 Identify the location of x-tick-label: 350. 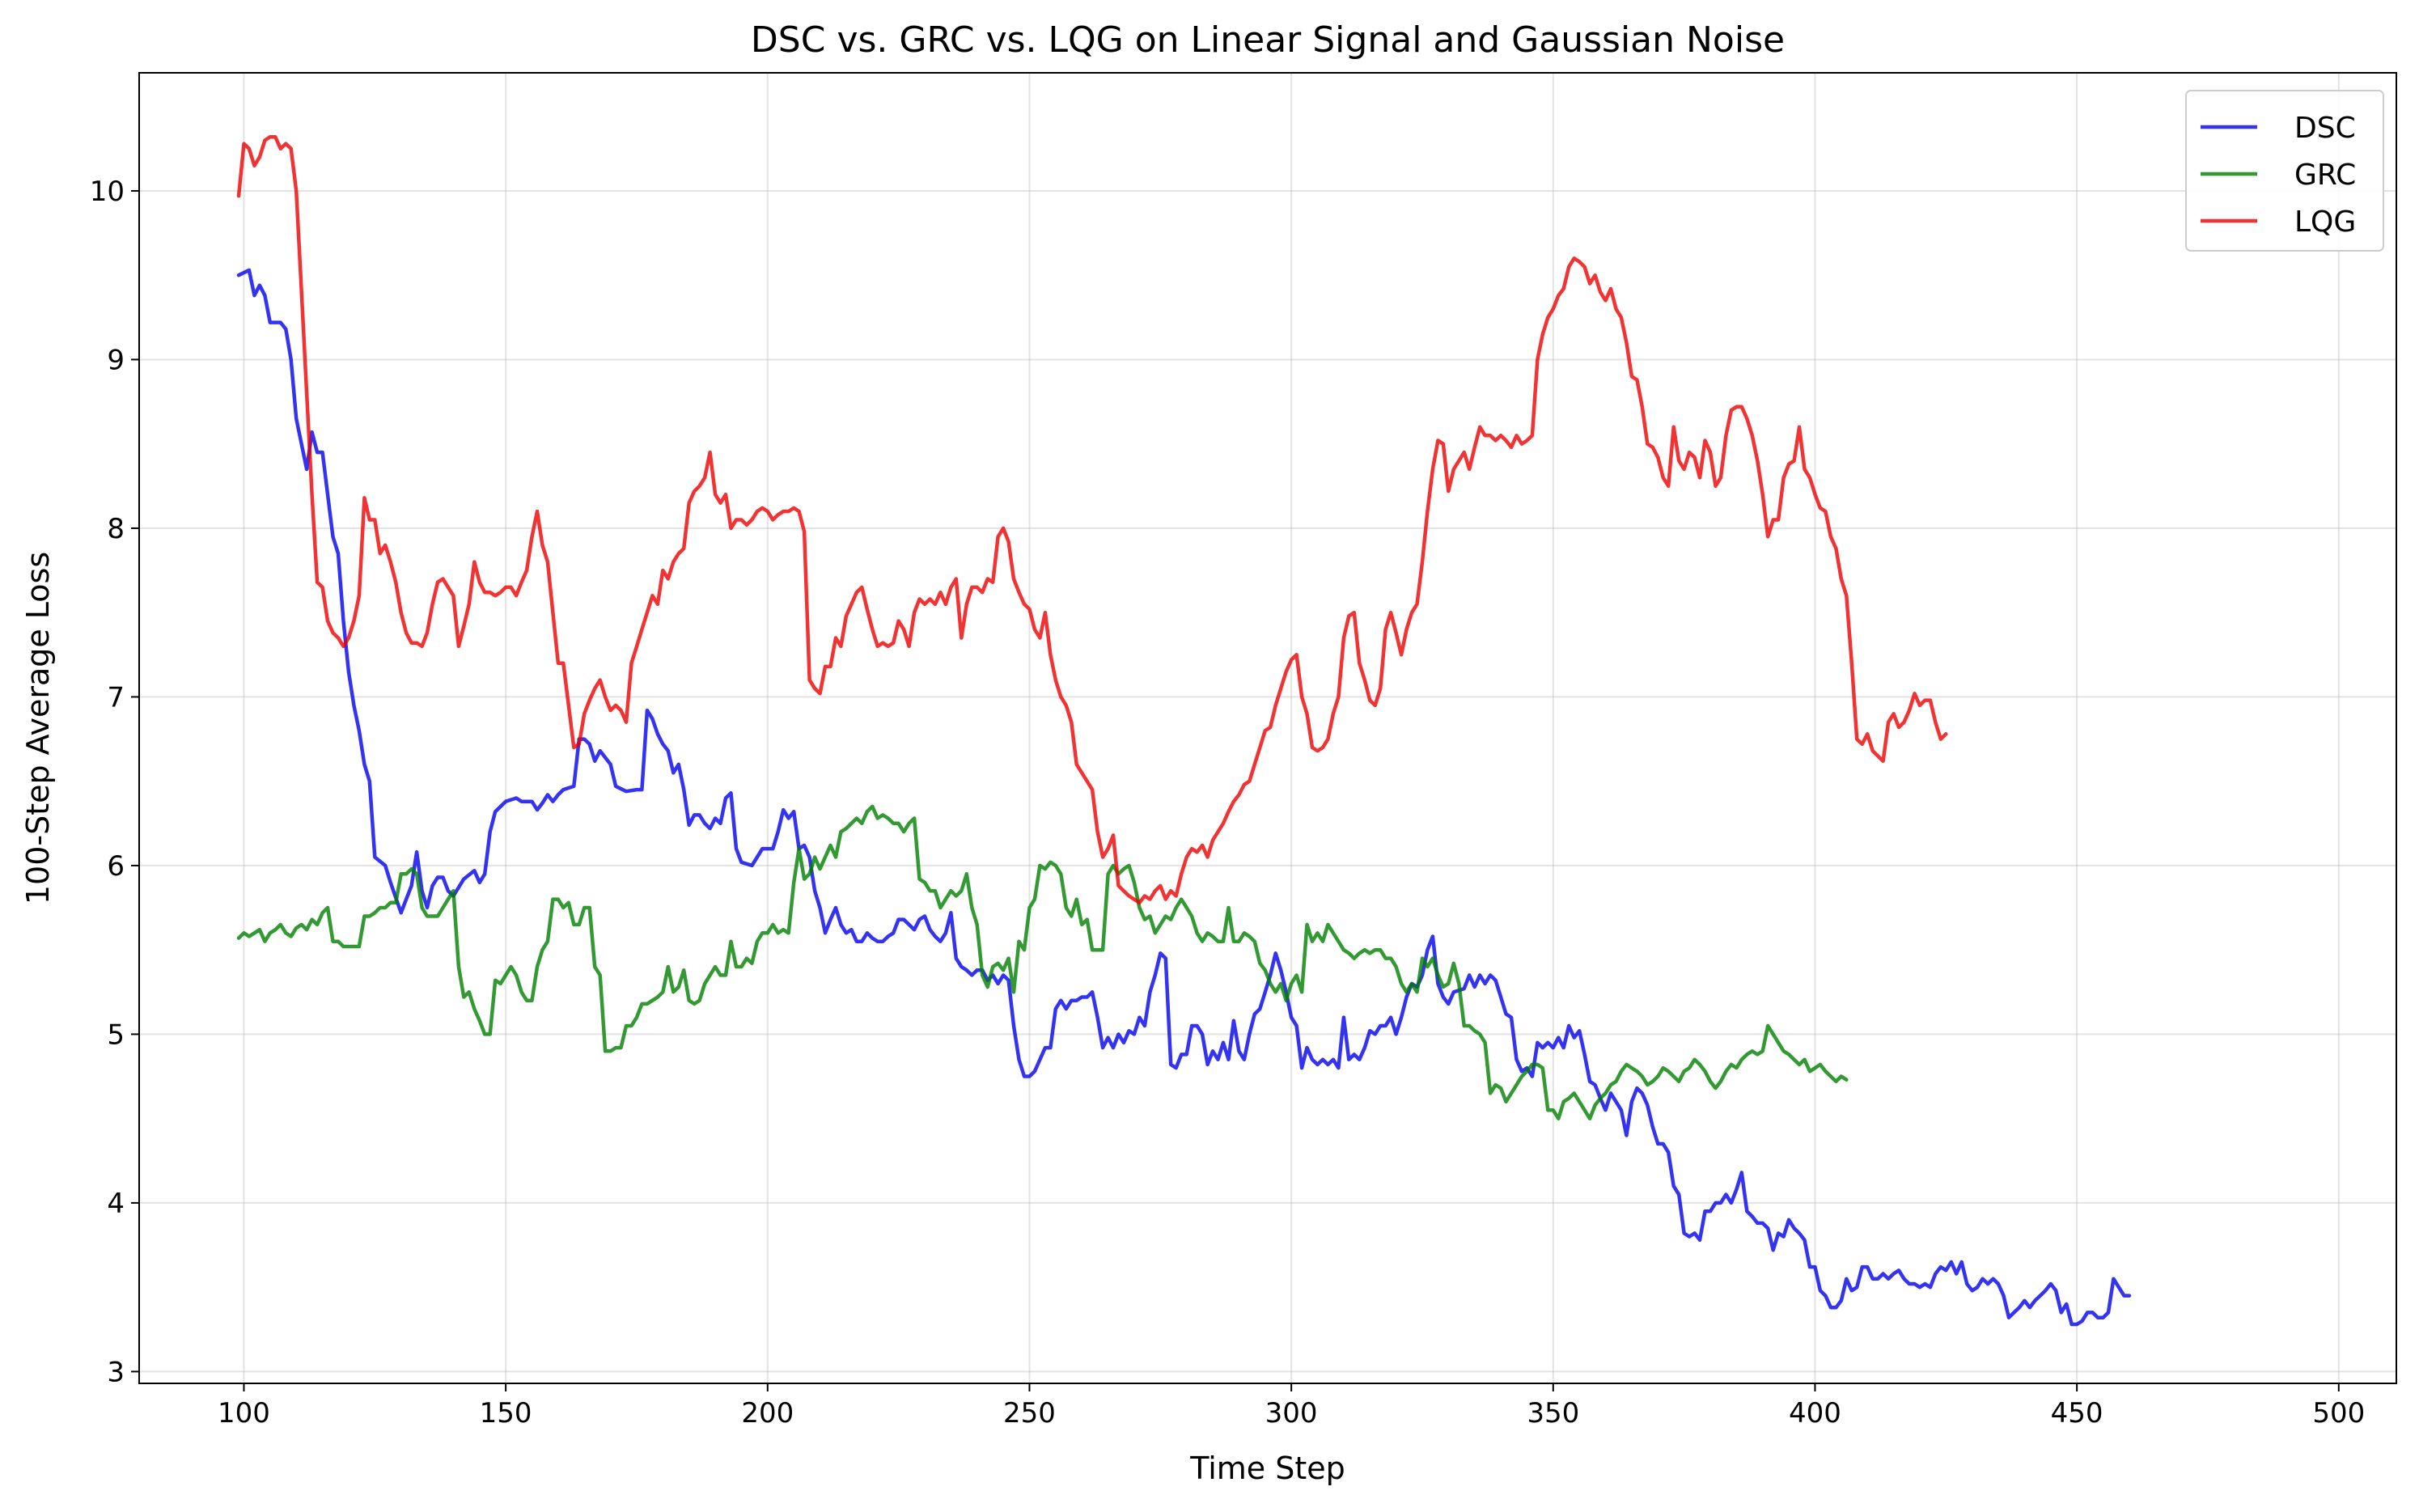
(1553, 1413).